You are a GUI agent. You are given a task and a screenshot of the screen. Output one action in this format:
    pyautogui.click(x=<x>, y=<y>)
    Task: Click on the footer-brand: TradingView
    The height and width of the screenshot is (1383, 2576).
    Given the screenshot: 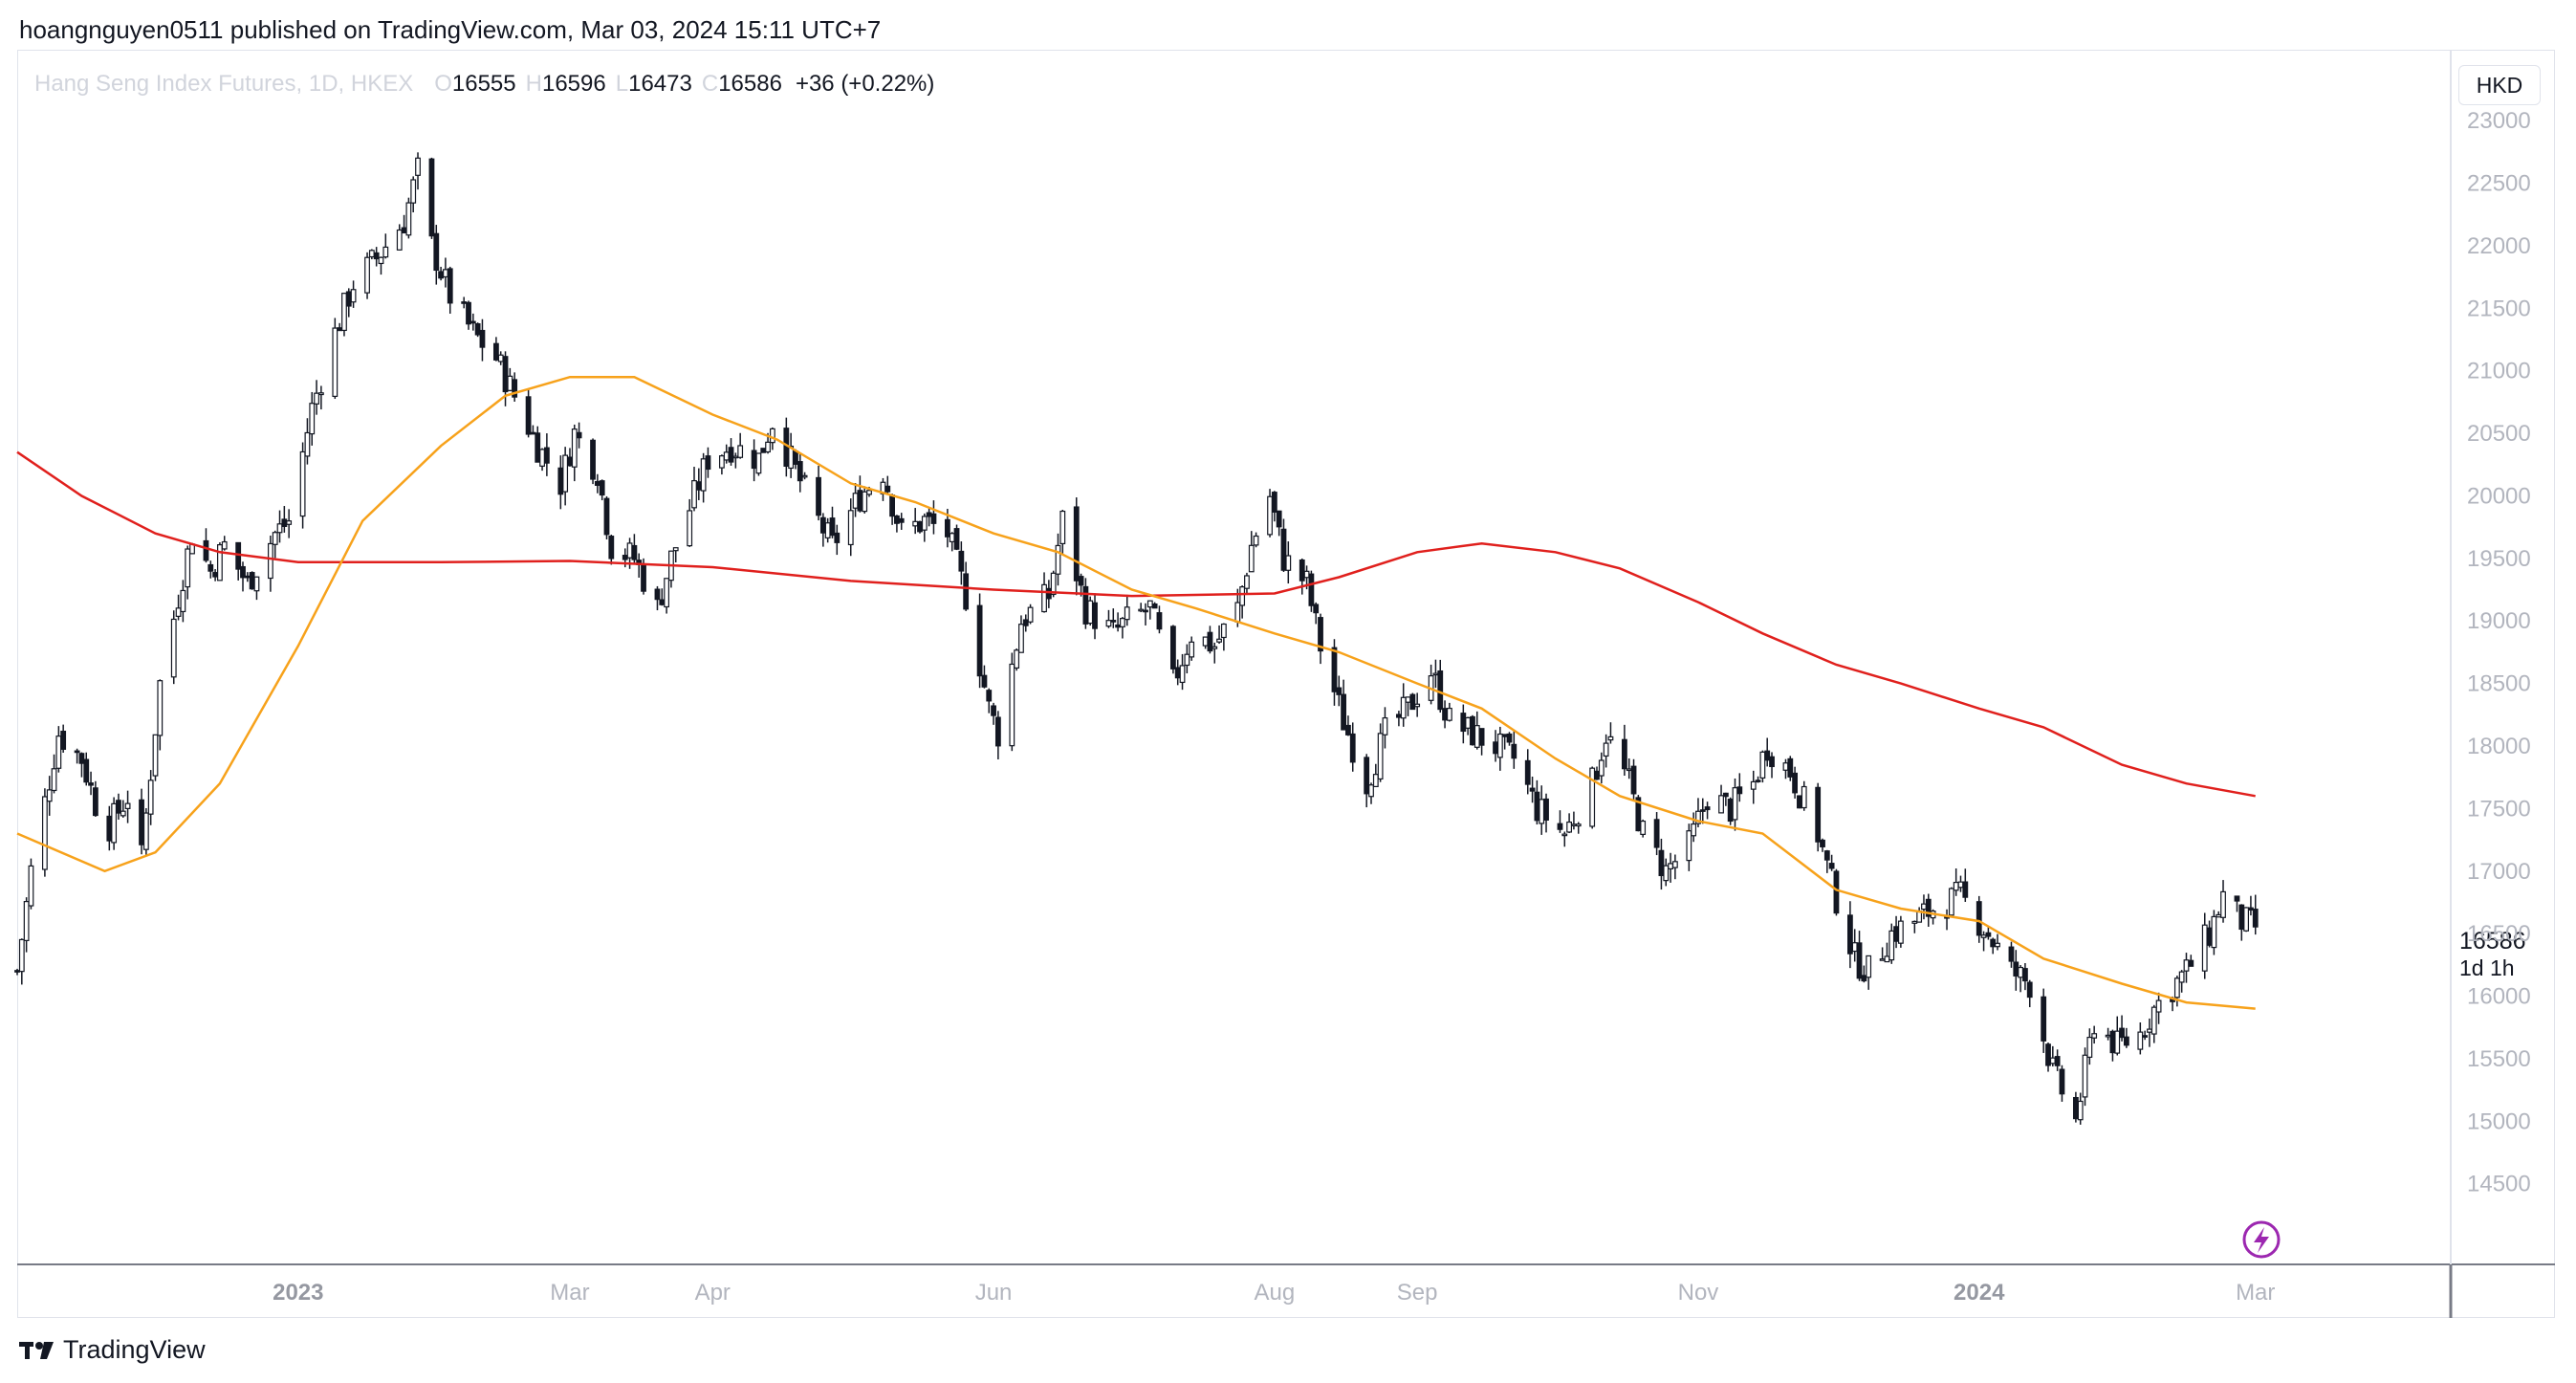 What is the action you would take?
    pyautogui.click(x=134, y=1350)
    